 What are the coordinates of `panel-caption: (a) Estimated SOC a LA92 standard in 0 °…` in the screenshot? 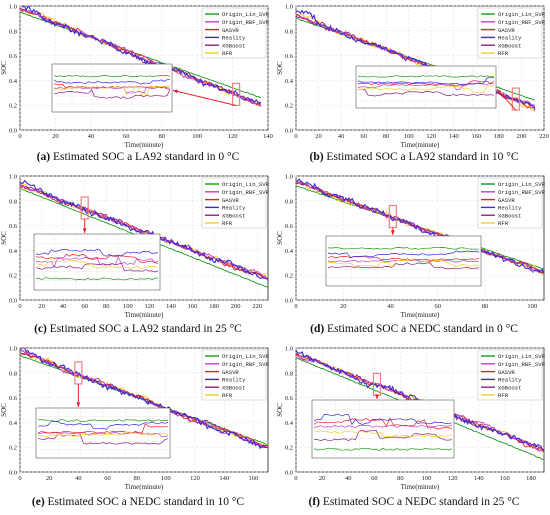 It's located at (138, 157).